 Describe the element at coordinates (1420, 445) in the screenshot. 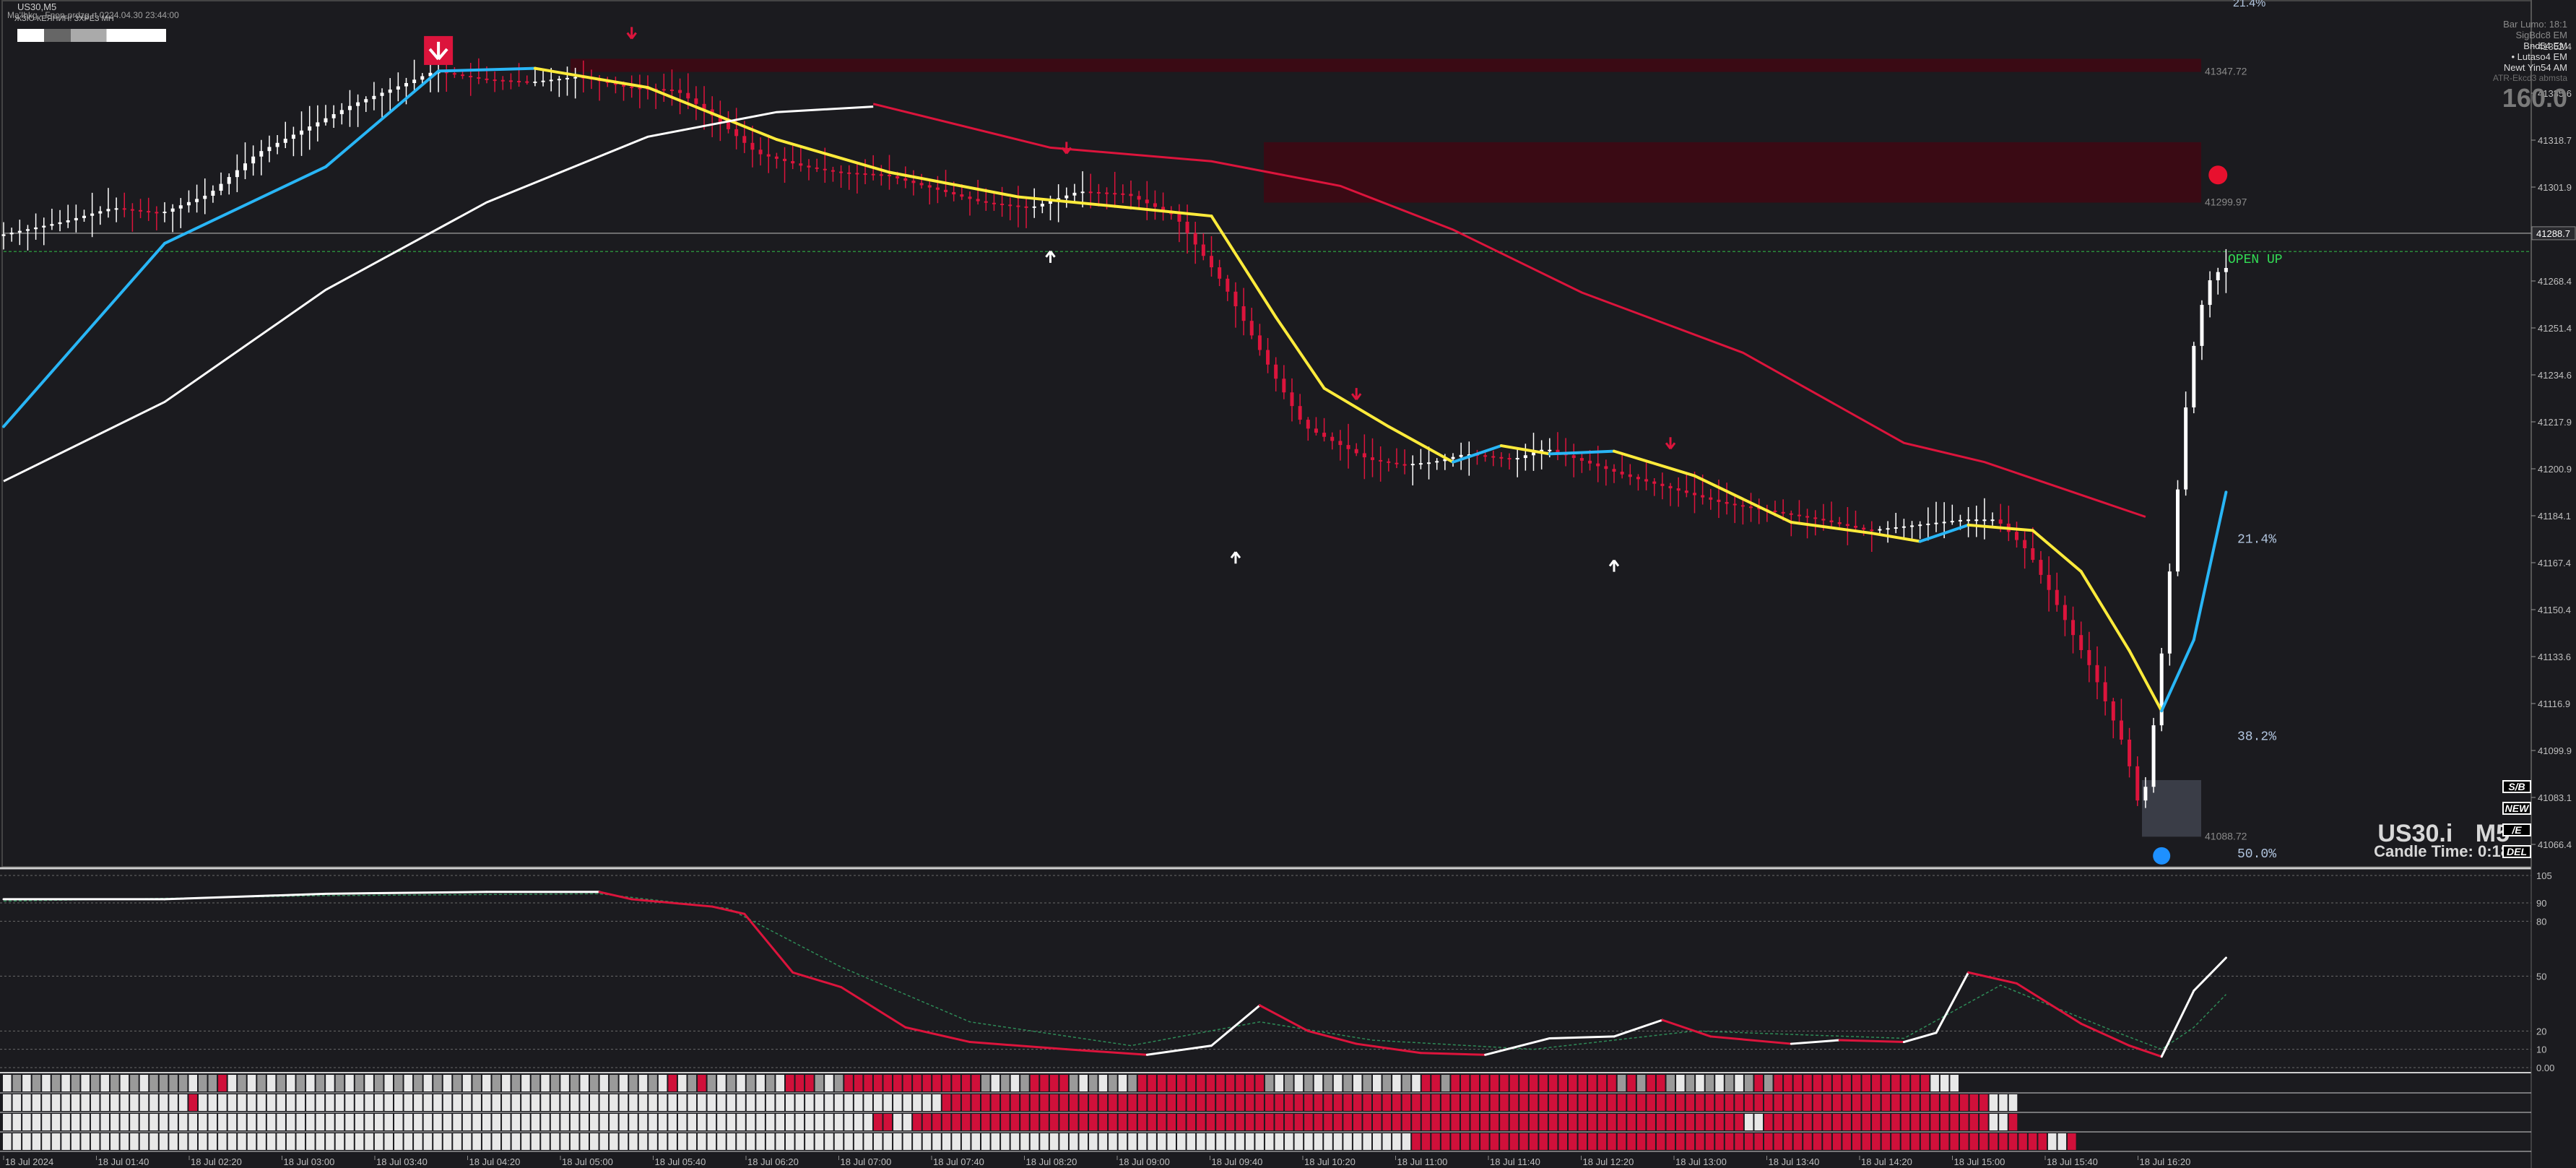

I see `ma-fast-segment` at that location.